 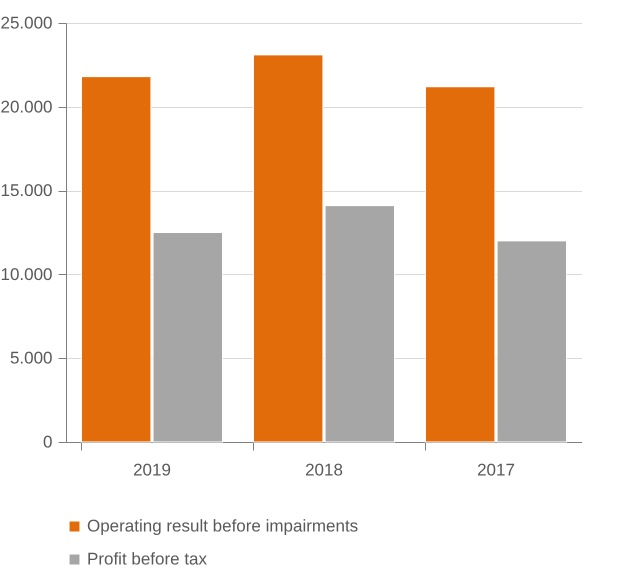 What do you see at coordinates (222, 526) in the screenshot?
I see `legend-label: Operating result before impairments` at bounding box center [222, 526].